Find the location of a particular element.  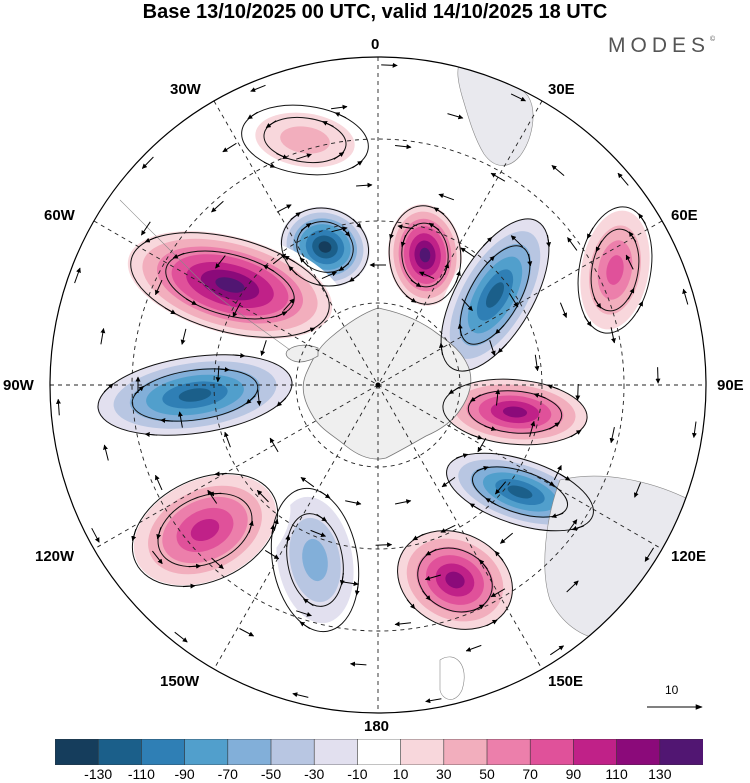

south-america-outline is located at coordinates (205, 275).